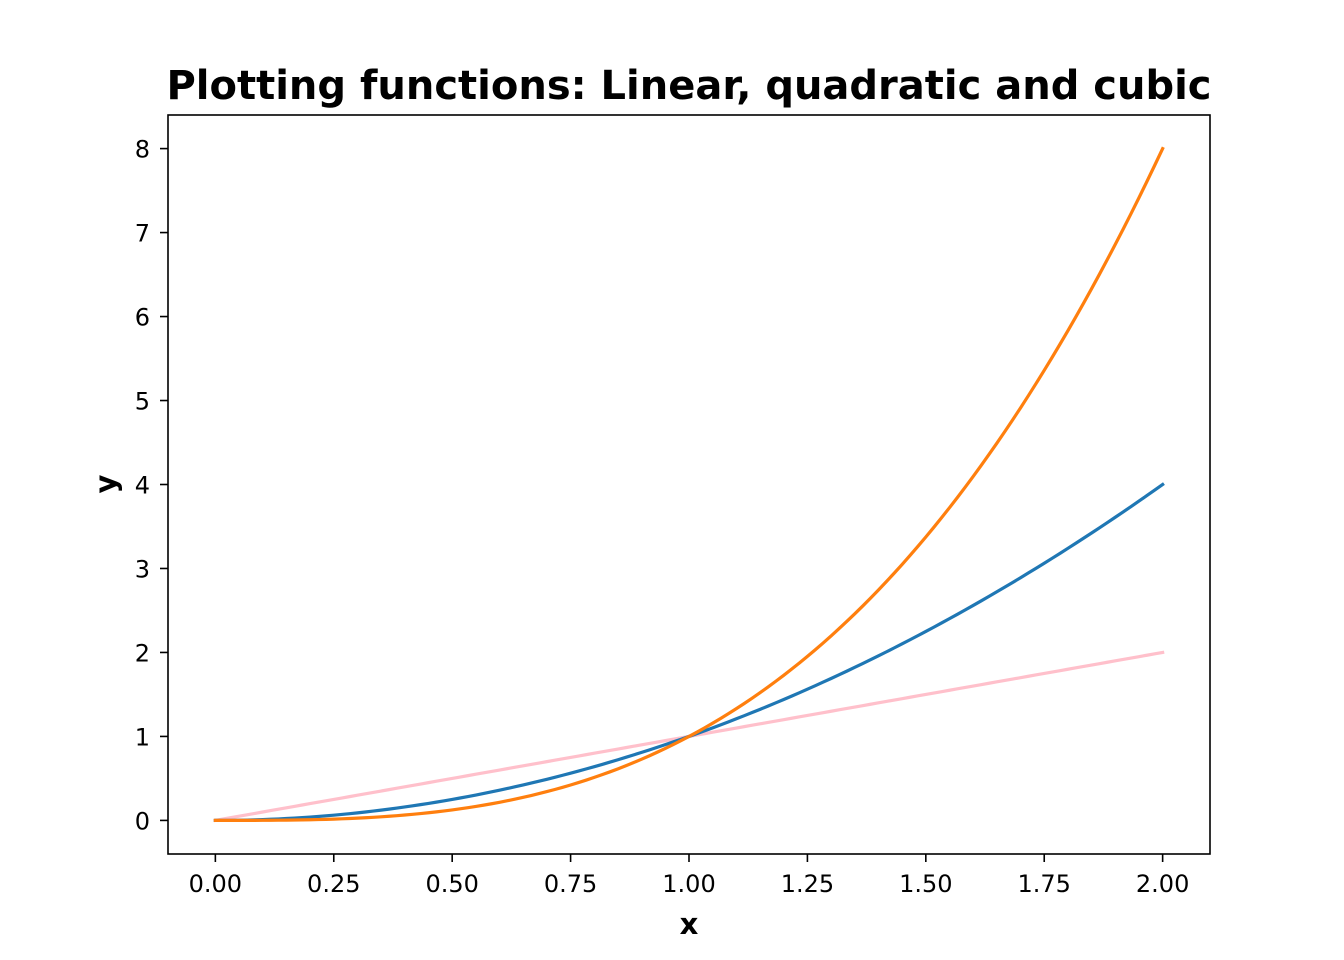 The height and width of the screenshot is (960, 1344). I want to click on y-tick-label: 8, so click(142, 150).